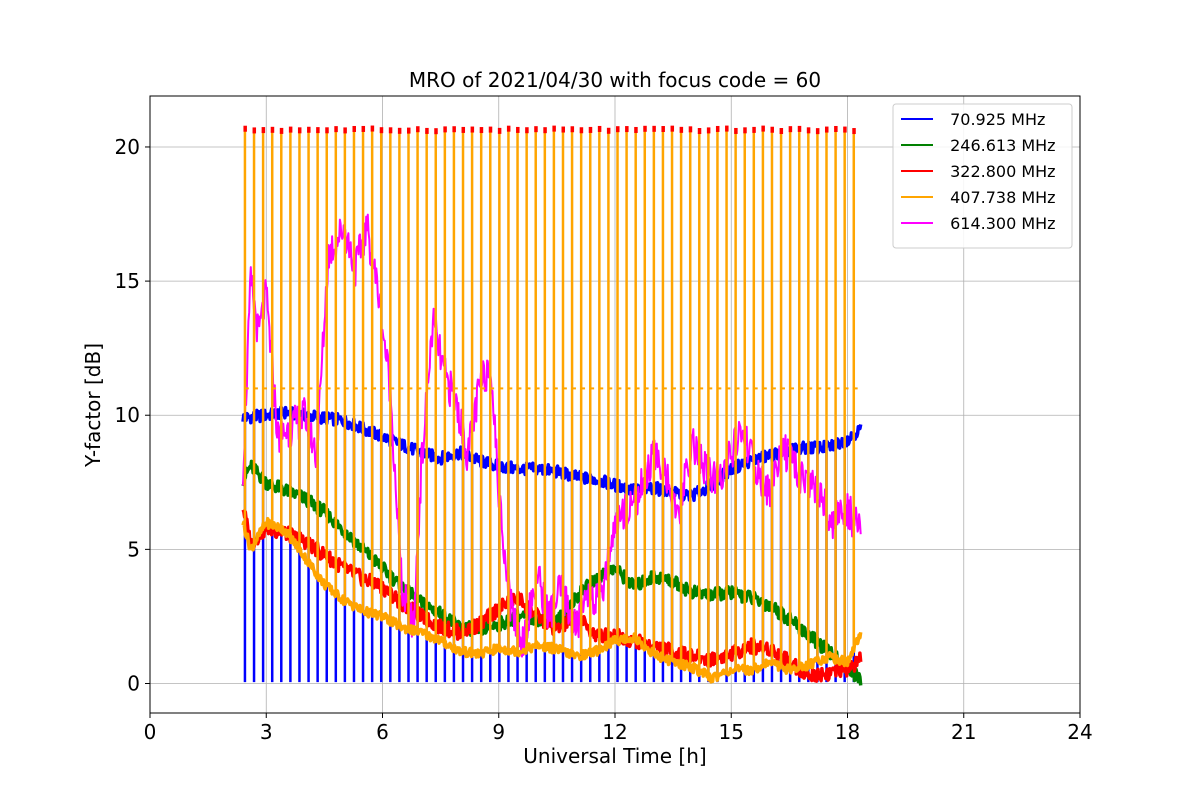 The width and height of the screenshot is (1200, 800). I want to click on x-tick-label: 6, so click(382, 732).